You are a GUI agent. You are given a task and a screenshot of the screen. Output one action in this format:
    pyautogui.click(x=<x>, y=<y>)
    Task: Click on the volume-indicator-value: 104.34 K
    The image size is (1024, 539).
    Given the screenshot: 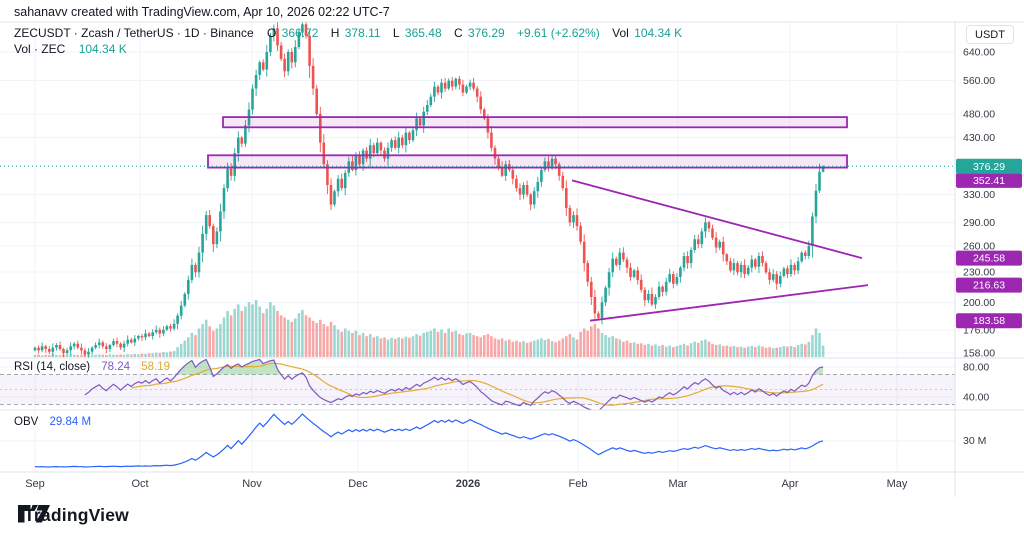 What is the action you would take?
    pyautogui.click(x=102, y=49)
    